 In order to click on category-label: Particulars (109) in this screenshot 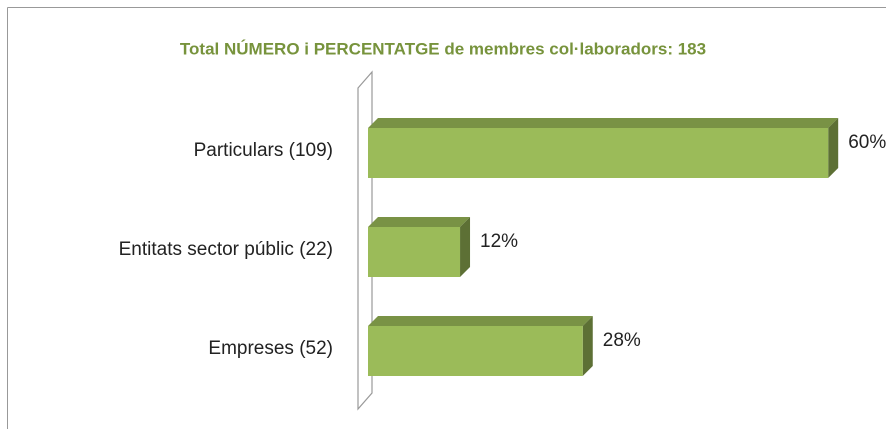, I will do `click(263, 150)`.